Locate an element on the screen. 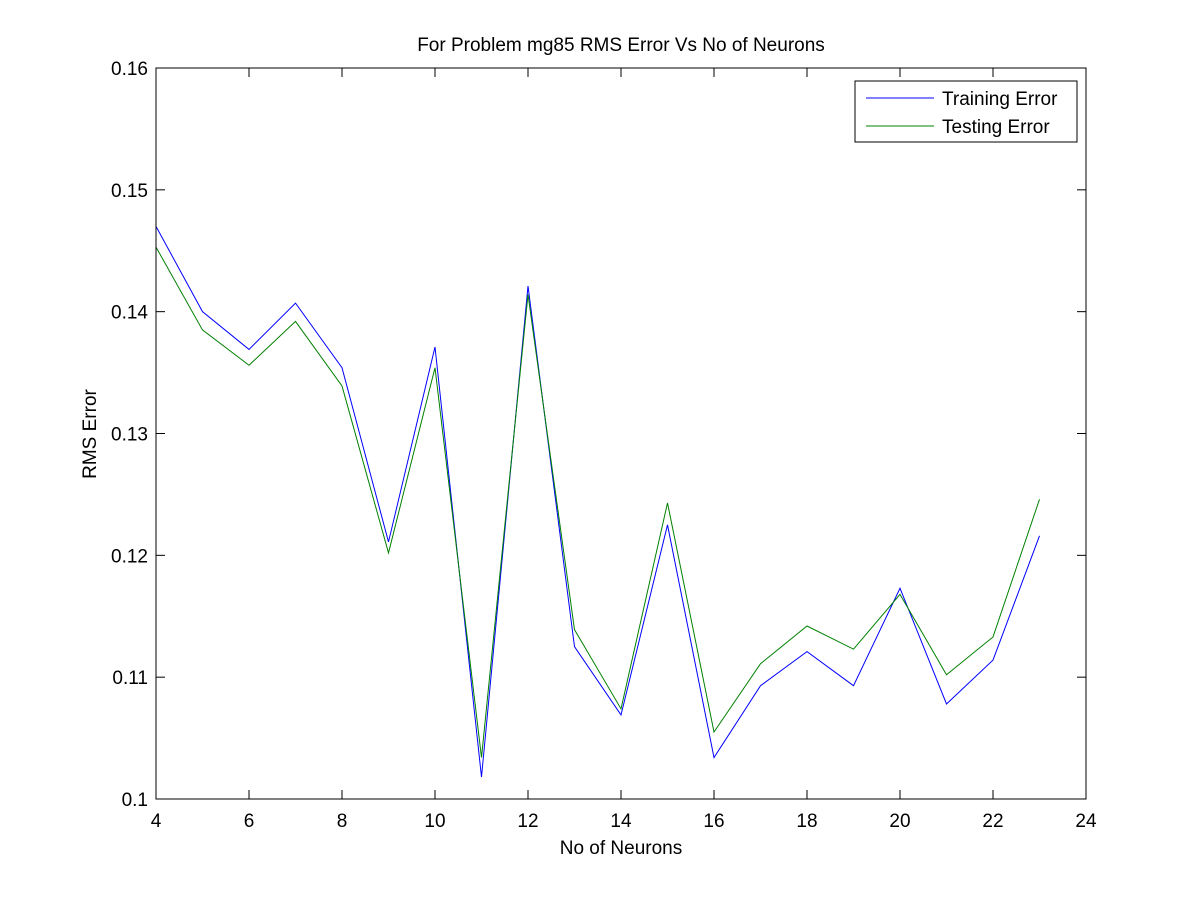  y-tick-label: 0.1 is located at coordinates (135, 800).